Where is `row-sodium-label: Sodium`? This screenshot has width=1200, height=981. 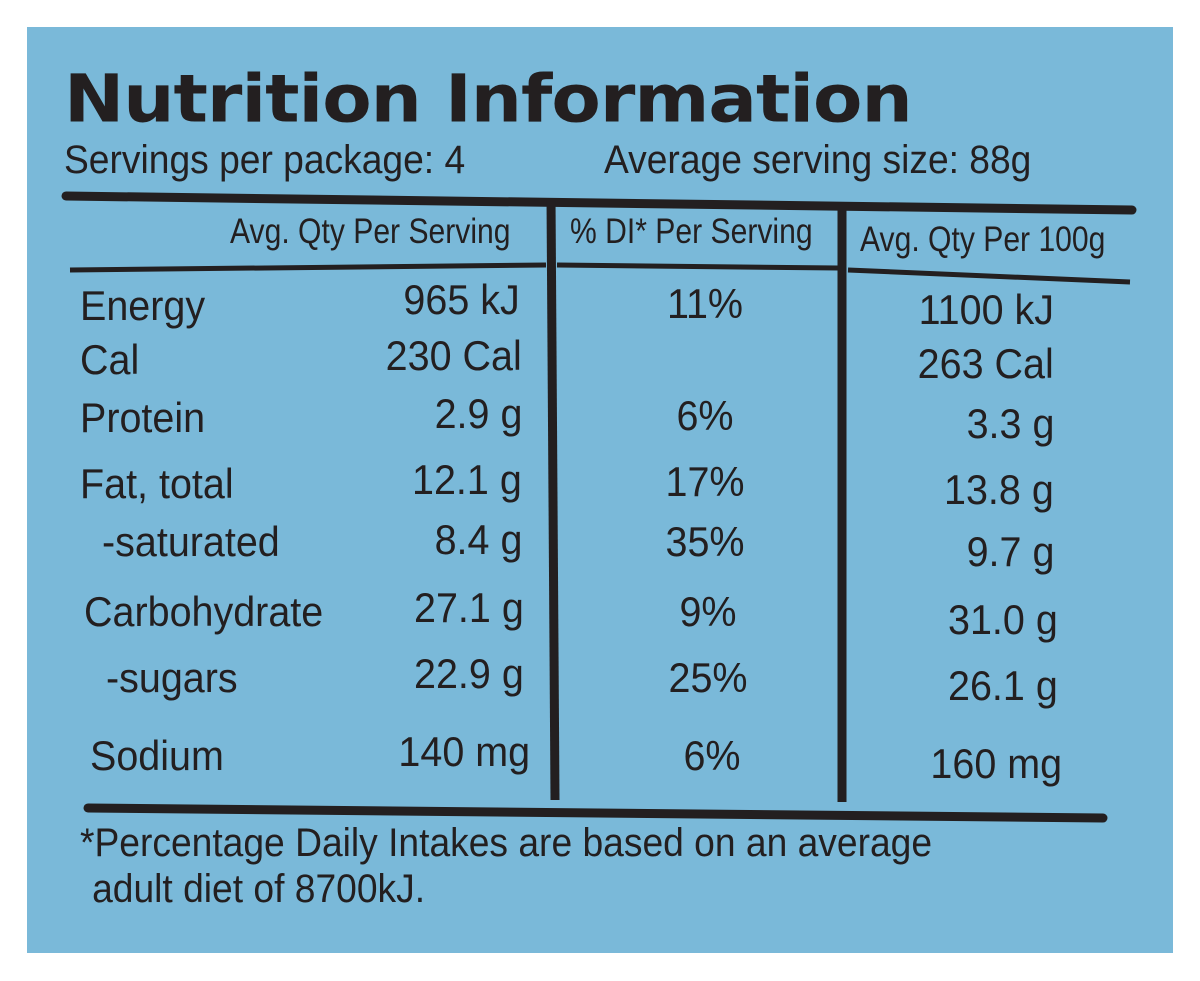
row-sodium-label: Sodium is located at coordinates (157, 755).